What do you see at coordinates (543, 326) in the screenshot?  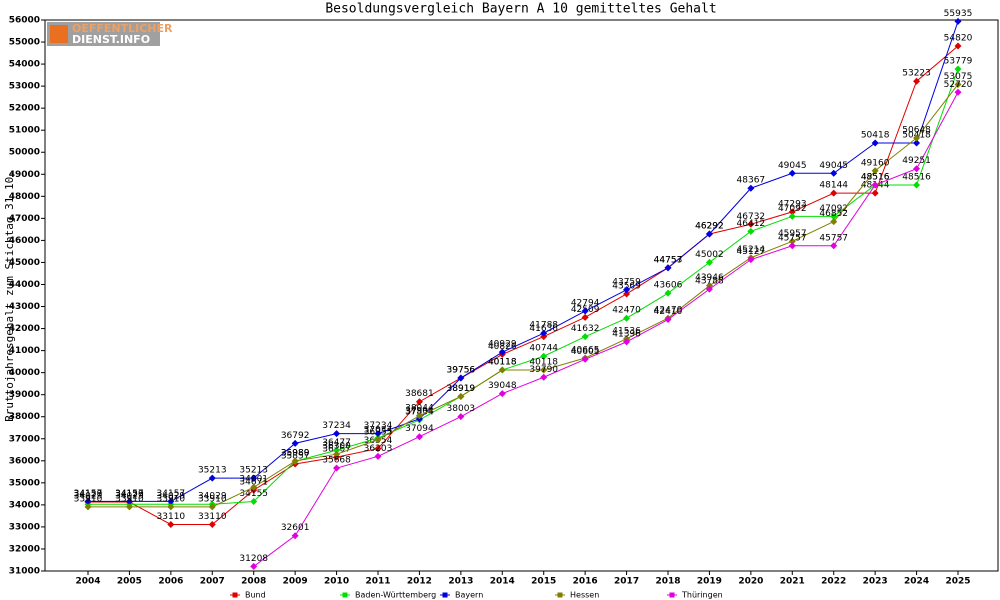 I see `data-label: 41788` at bounding box center [543, 326].